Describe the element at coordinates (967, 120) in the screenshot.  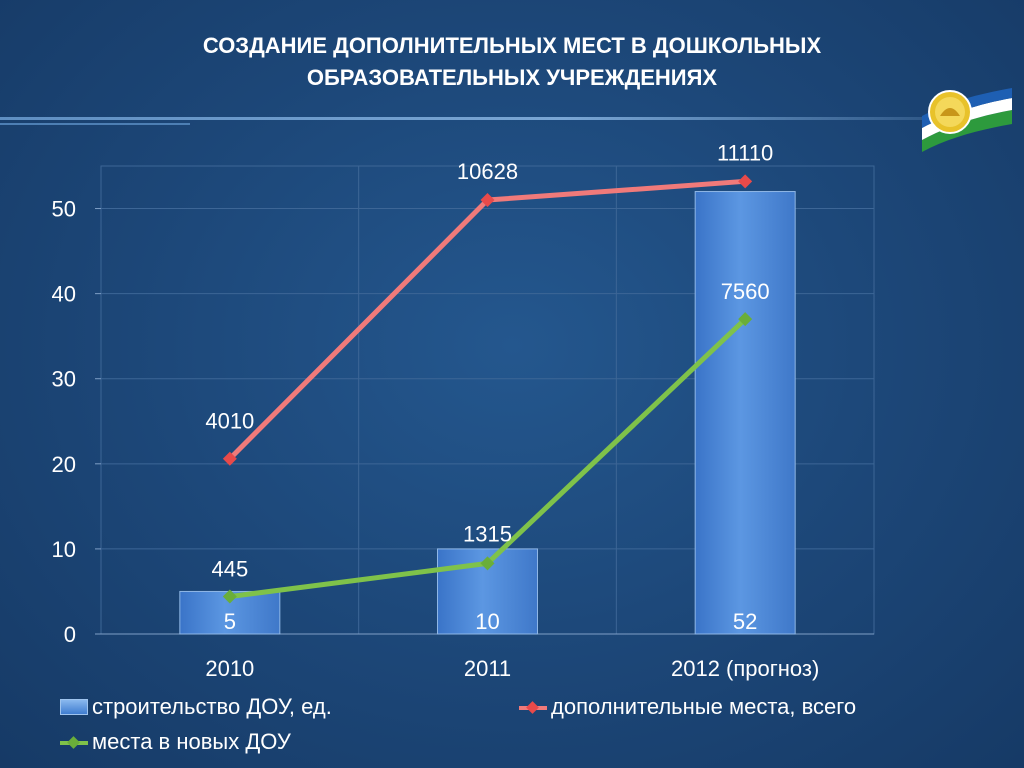
I see `bashkortostan-emblem-icon` at that location.